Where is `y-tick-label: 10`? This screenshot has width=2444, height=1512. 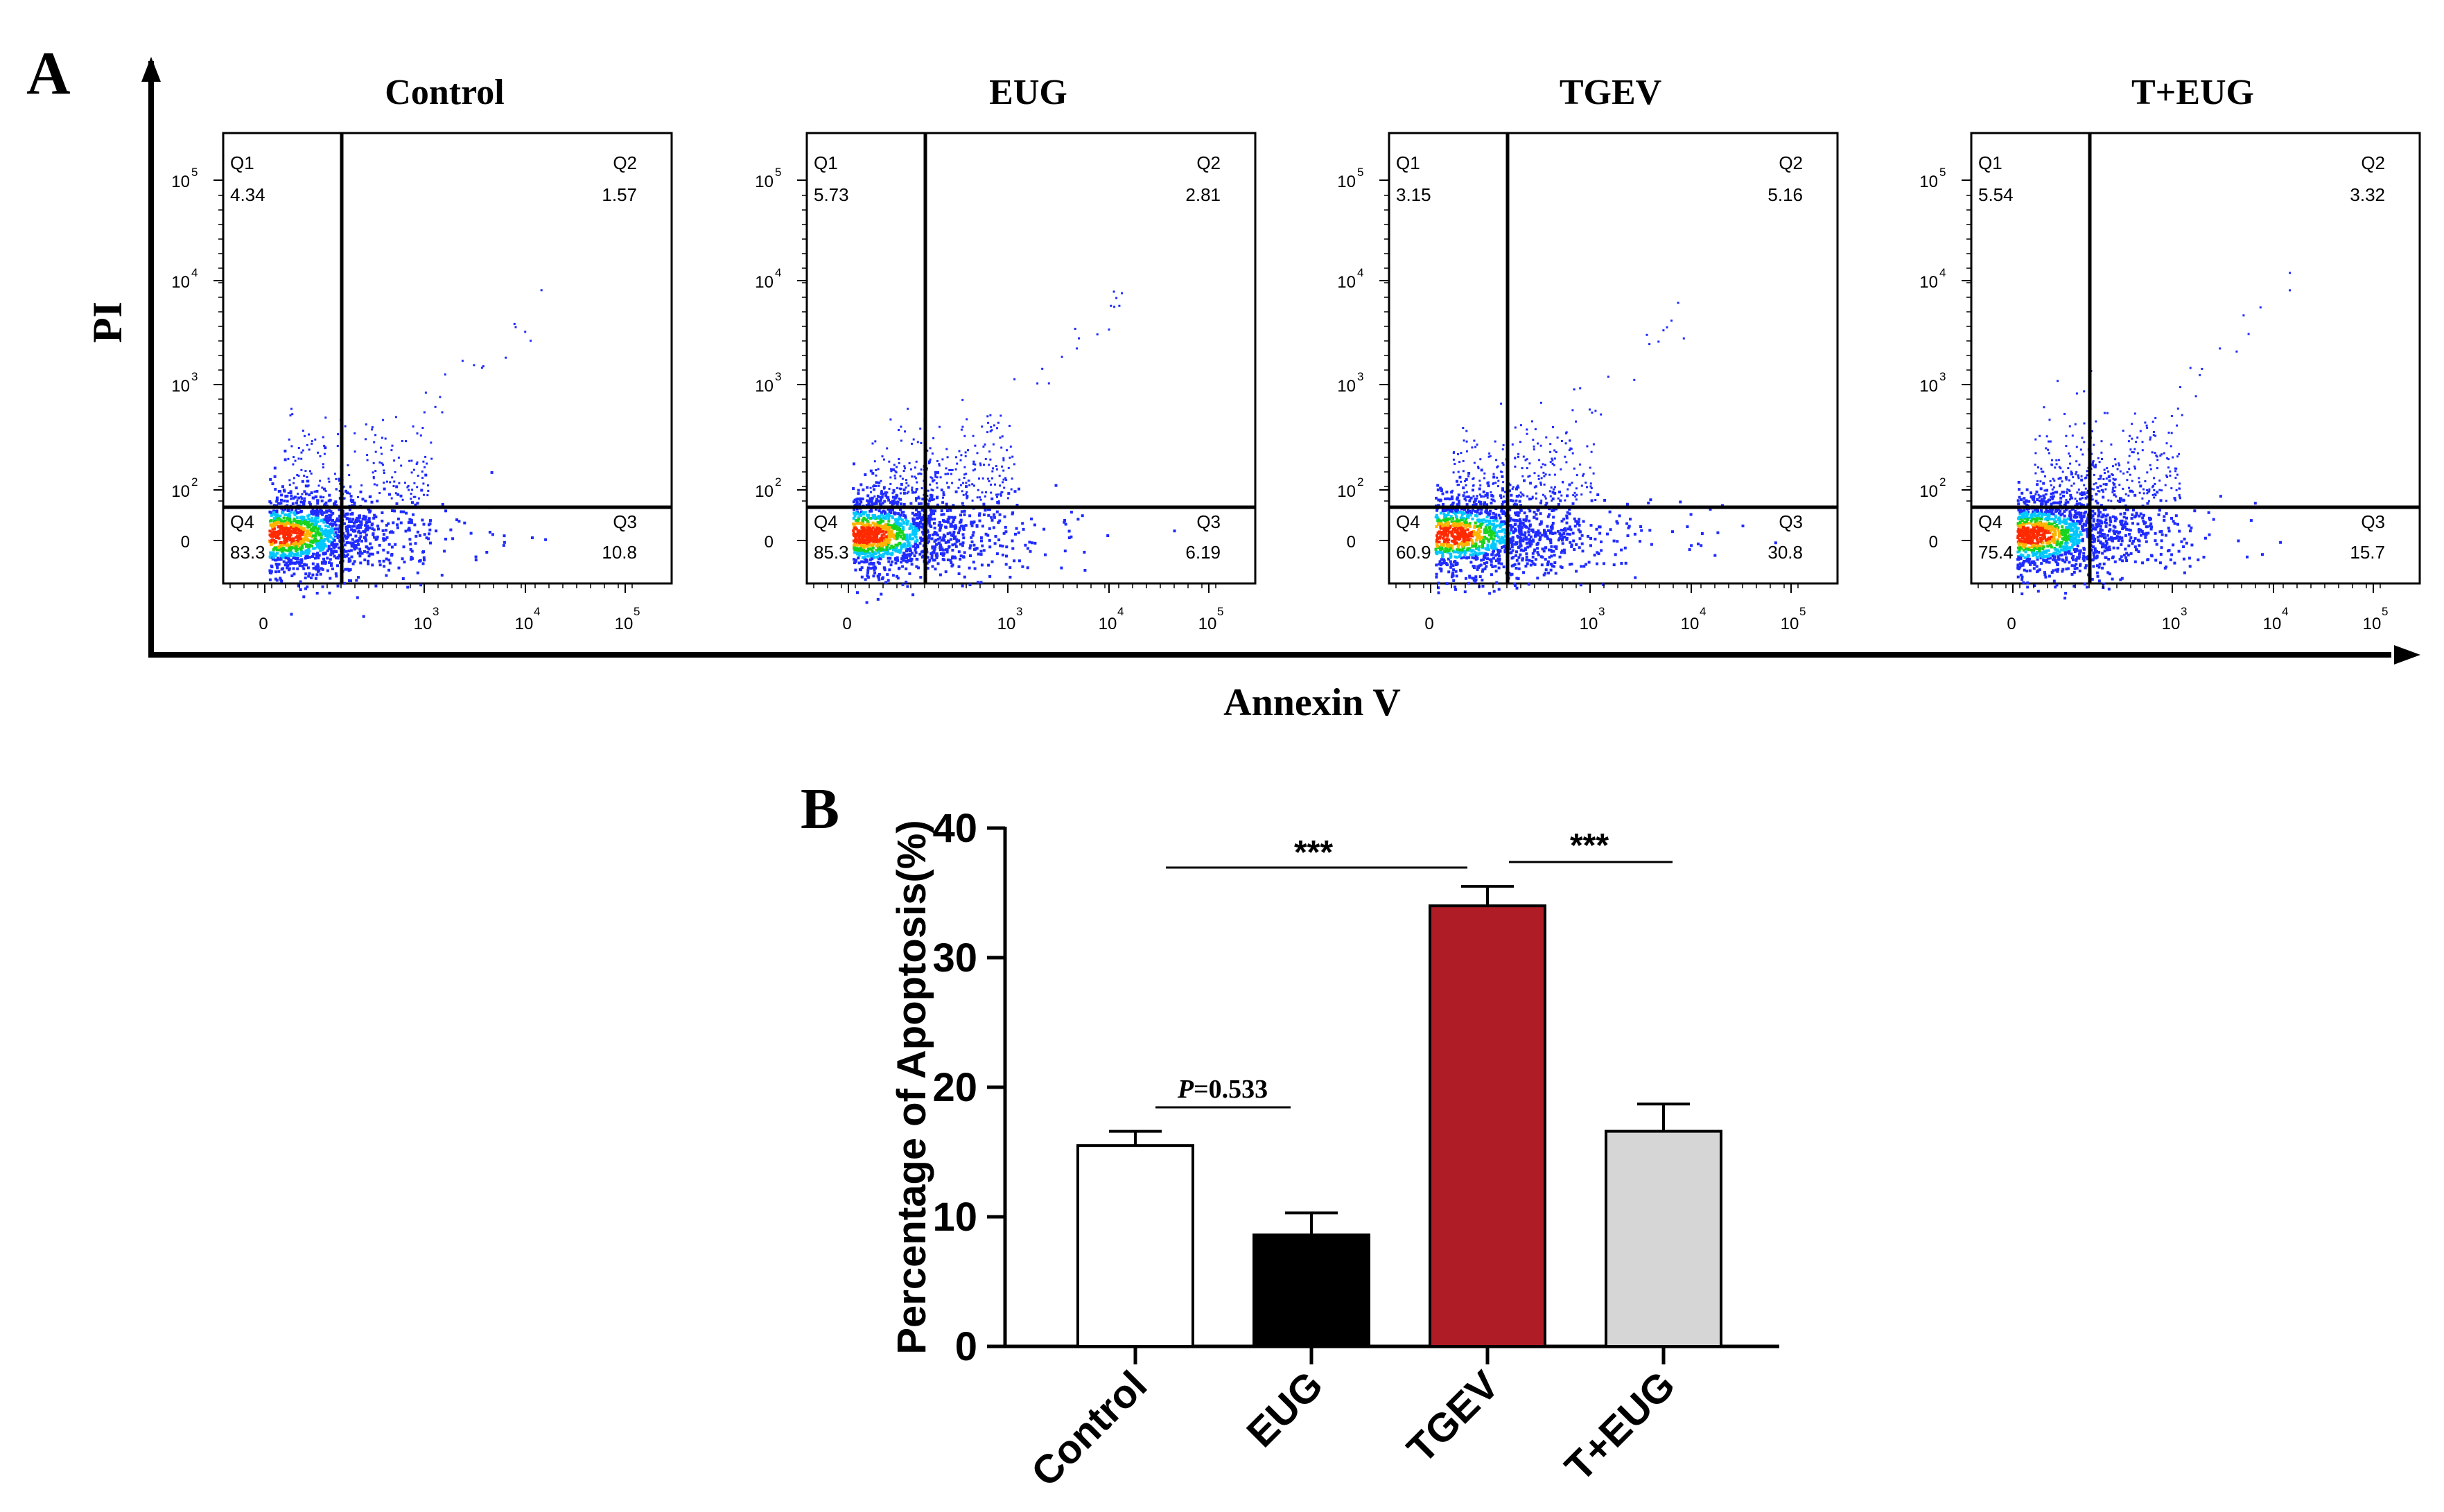
y-tick-label: 10 is located at coordinates (1346, 491).